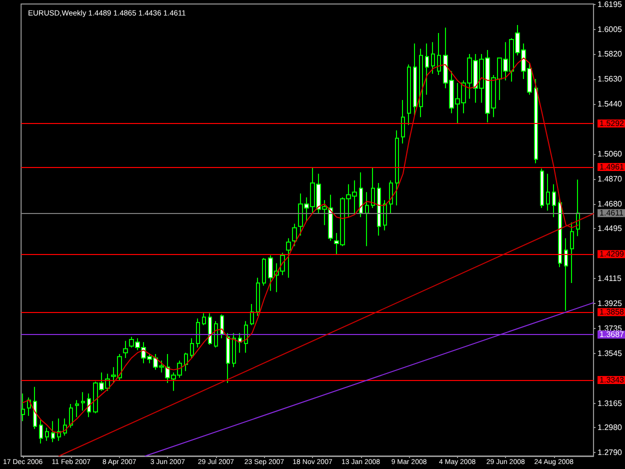  What do you see at coordinates (612, 213) in the screenshot?
I see `ref-line-label: 1.4611` at bounding box center [612, 213].